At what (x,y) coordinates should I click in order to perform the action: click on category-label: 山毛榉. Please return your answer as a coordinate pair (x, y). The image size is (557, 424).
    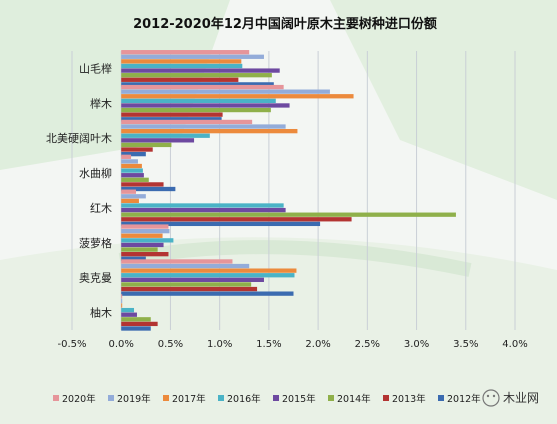
    Looking at the image, I should click on (95, 68).